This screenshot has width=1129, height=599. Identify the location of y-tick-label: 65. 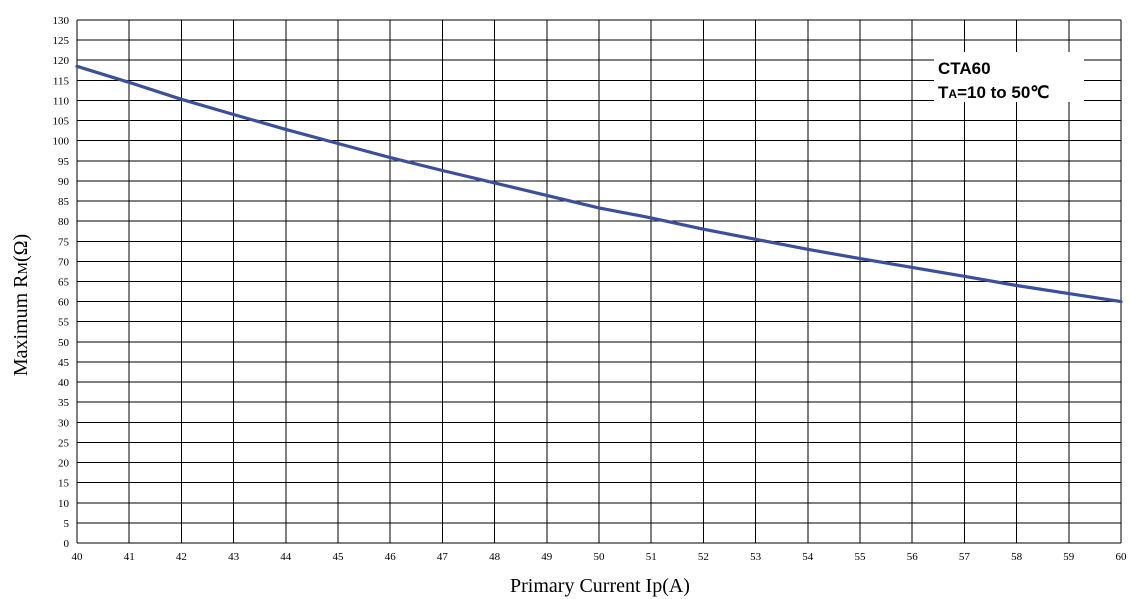
(64, 283).